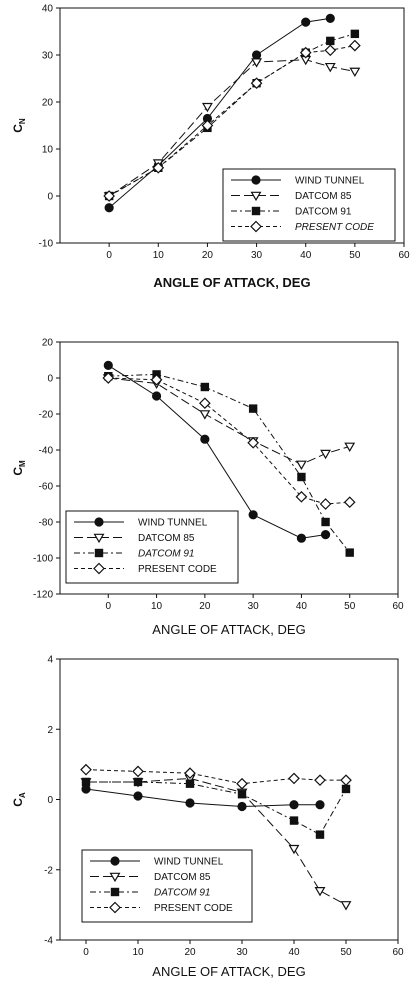 The height and width of the screenshot is (989, 410). Describe the element at coordinates (46, 487) in the screenshot. I see `y-tick-label: -60` at that location.